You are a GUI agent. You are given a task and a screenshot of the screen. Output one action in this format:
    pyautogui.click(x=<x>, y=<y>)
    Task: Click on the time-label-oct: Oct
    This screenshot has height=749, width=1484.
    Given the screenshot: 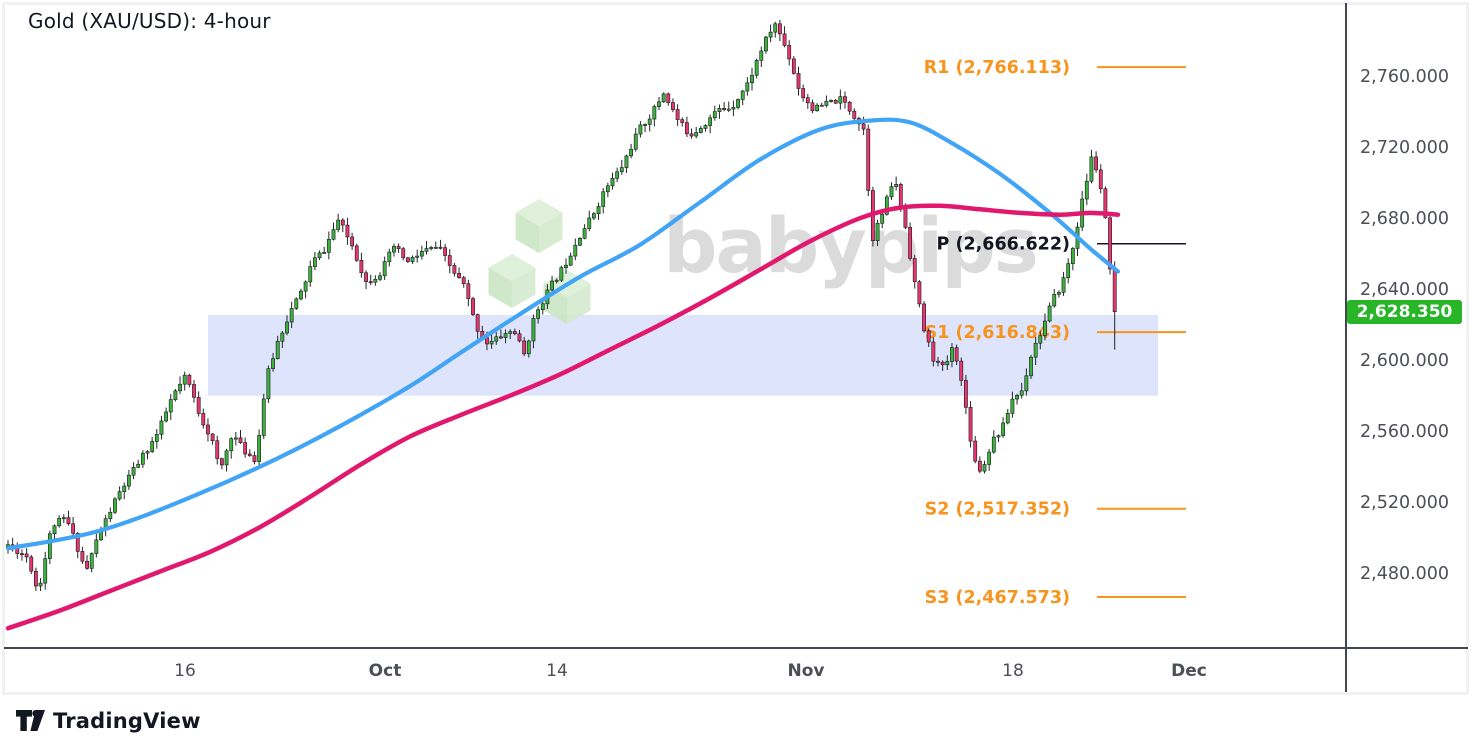 What is the action you would take?
    pyautogui.click(x=385, y=671)
    